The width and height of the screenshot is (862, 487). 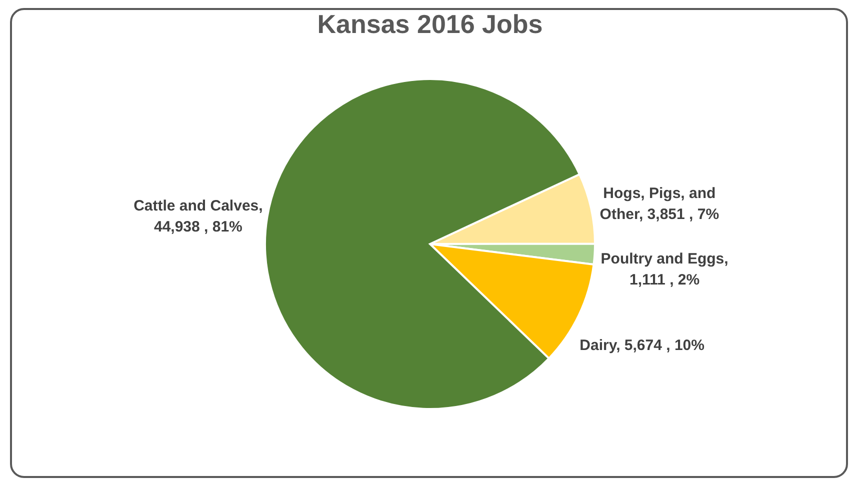 What do you see at coordinates (198, 216) in the screenshot?
I see `slice-label: Cattle and Calves, 44,938 , 81%` at bounding box center [198, 216].